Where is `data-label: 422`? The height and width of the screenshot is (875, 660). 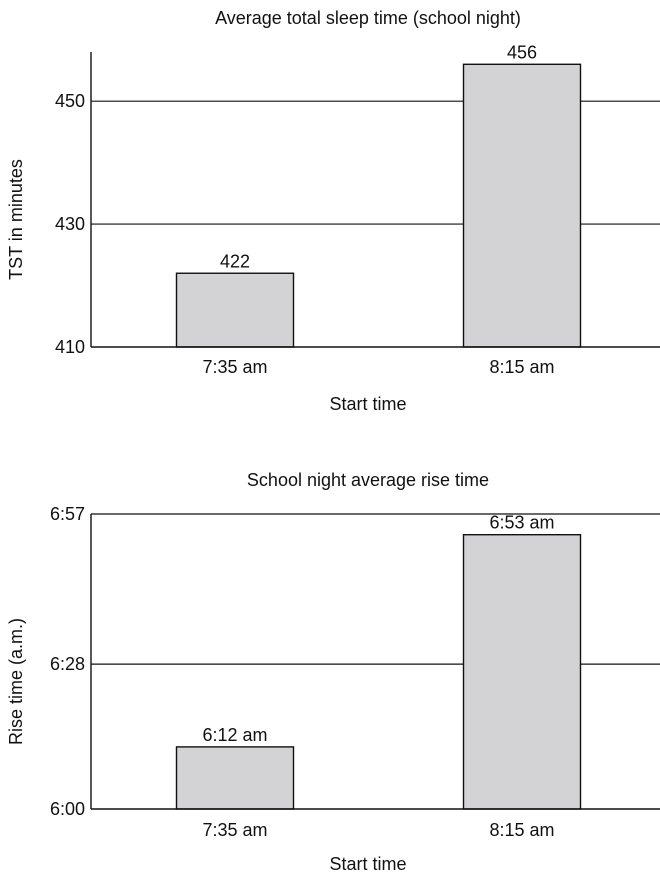 data-label: 422 is located at coordinates (235, 261).